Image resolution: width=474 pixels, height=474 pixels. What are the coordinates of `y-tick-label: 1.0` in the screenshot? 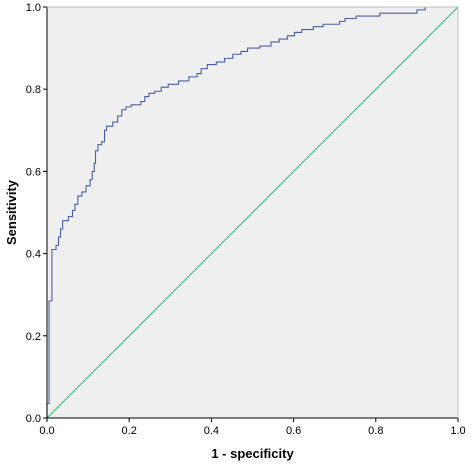 It's located at (33, 8).